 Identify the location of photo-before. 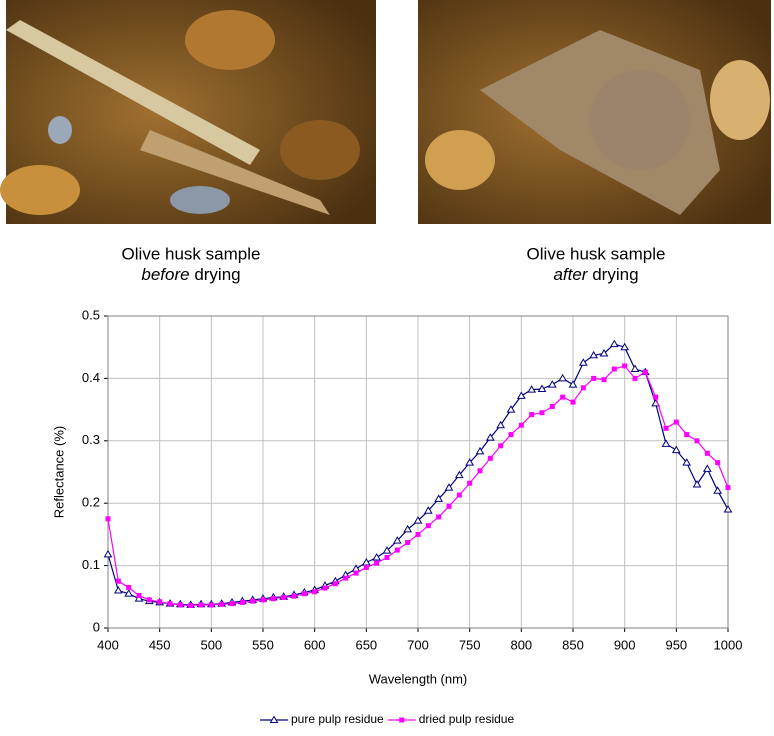
(188, 112).